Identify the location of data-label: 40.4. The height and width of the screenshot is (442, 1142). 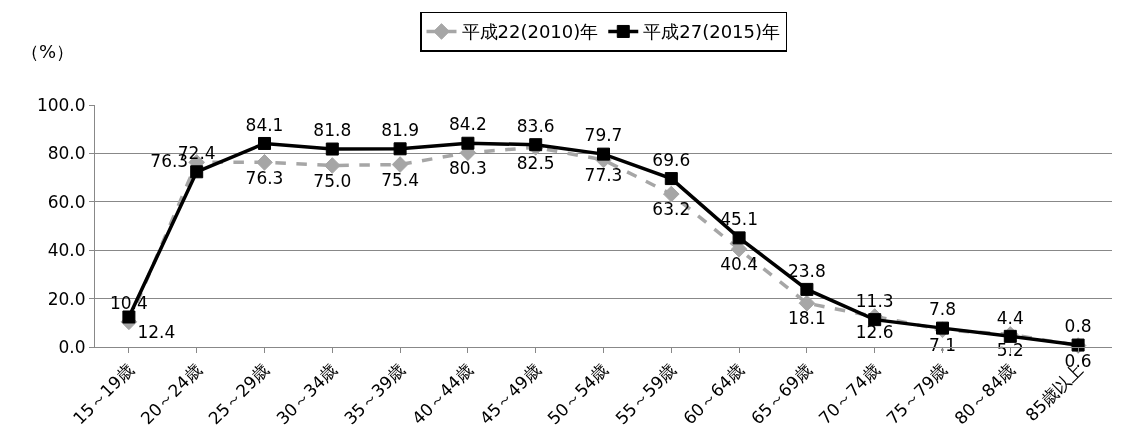
(739, 264).